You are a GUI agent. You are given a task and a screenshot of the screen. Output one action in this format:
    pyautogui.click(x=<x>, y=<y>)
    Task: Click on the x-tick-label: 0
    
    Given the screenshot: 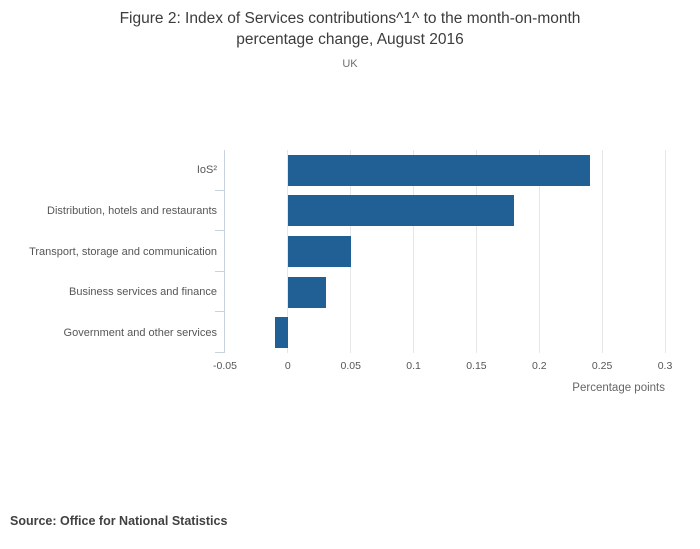 What is the action you would take?
    pyautogui.click(x=287, y=366)
    